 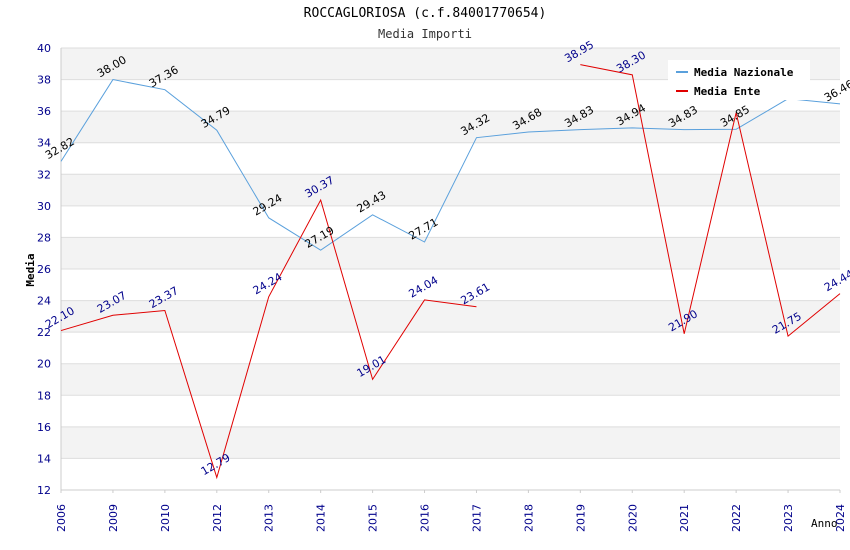 What do you see at coordinates (44, 395) in the screenshot?
I see `y-tick-label: 18` at bounding box center [44, 395].